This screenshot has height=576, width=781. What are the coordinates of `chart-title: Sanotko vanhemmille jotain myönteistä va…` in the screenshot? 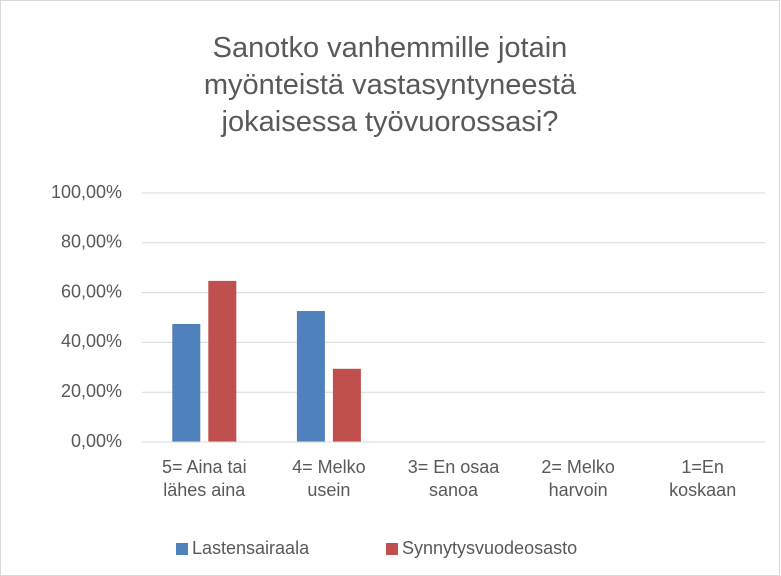 It's located at (390, 85).